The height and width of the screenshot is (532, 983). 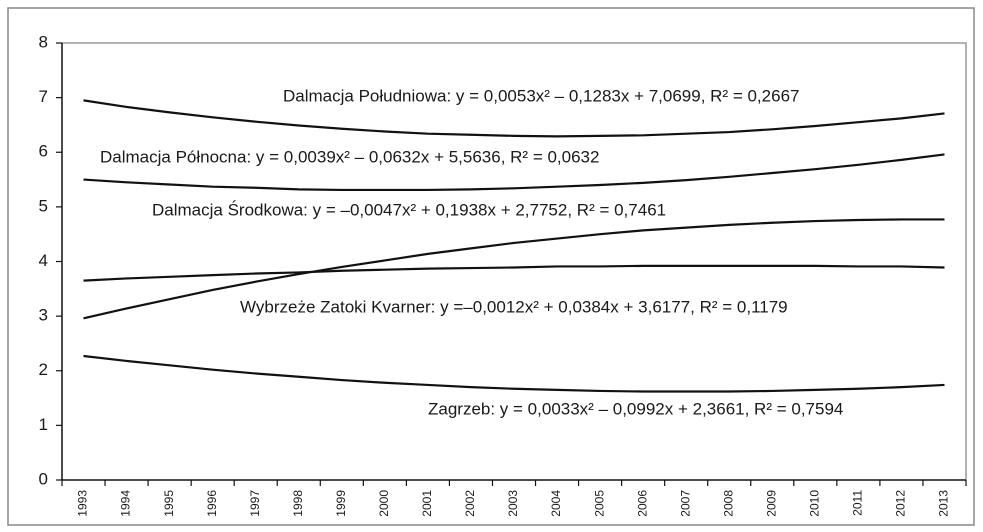 What do you see at coordinates (685, 503) in the screenshot?
I see `x-tick-label: 2007` at bounding box center [685, 503].